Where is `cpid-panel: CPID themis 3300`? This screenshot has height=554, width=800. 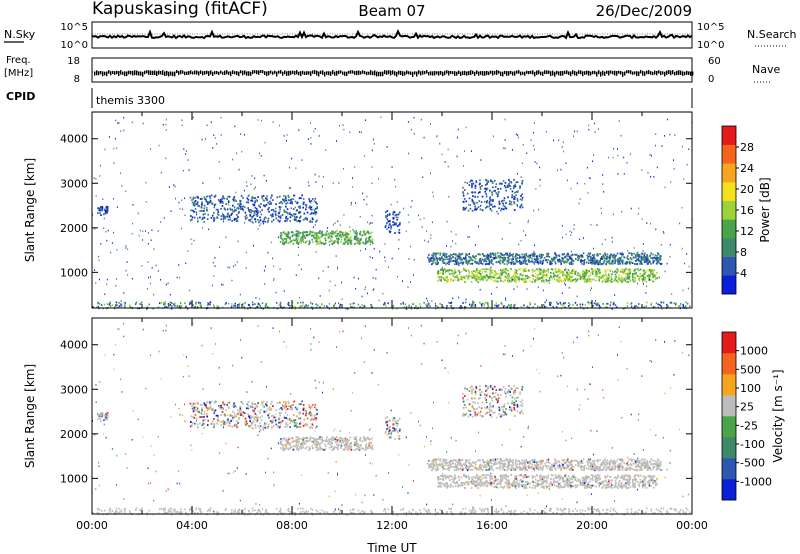 cpid-panel: CPID themis 3300 is located at coordinates (349, 98).